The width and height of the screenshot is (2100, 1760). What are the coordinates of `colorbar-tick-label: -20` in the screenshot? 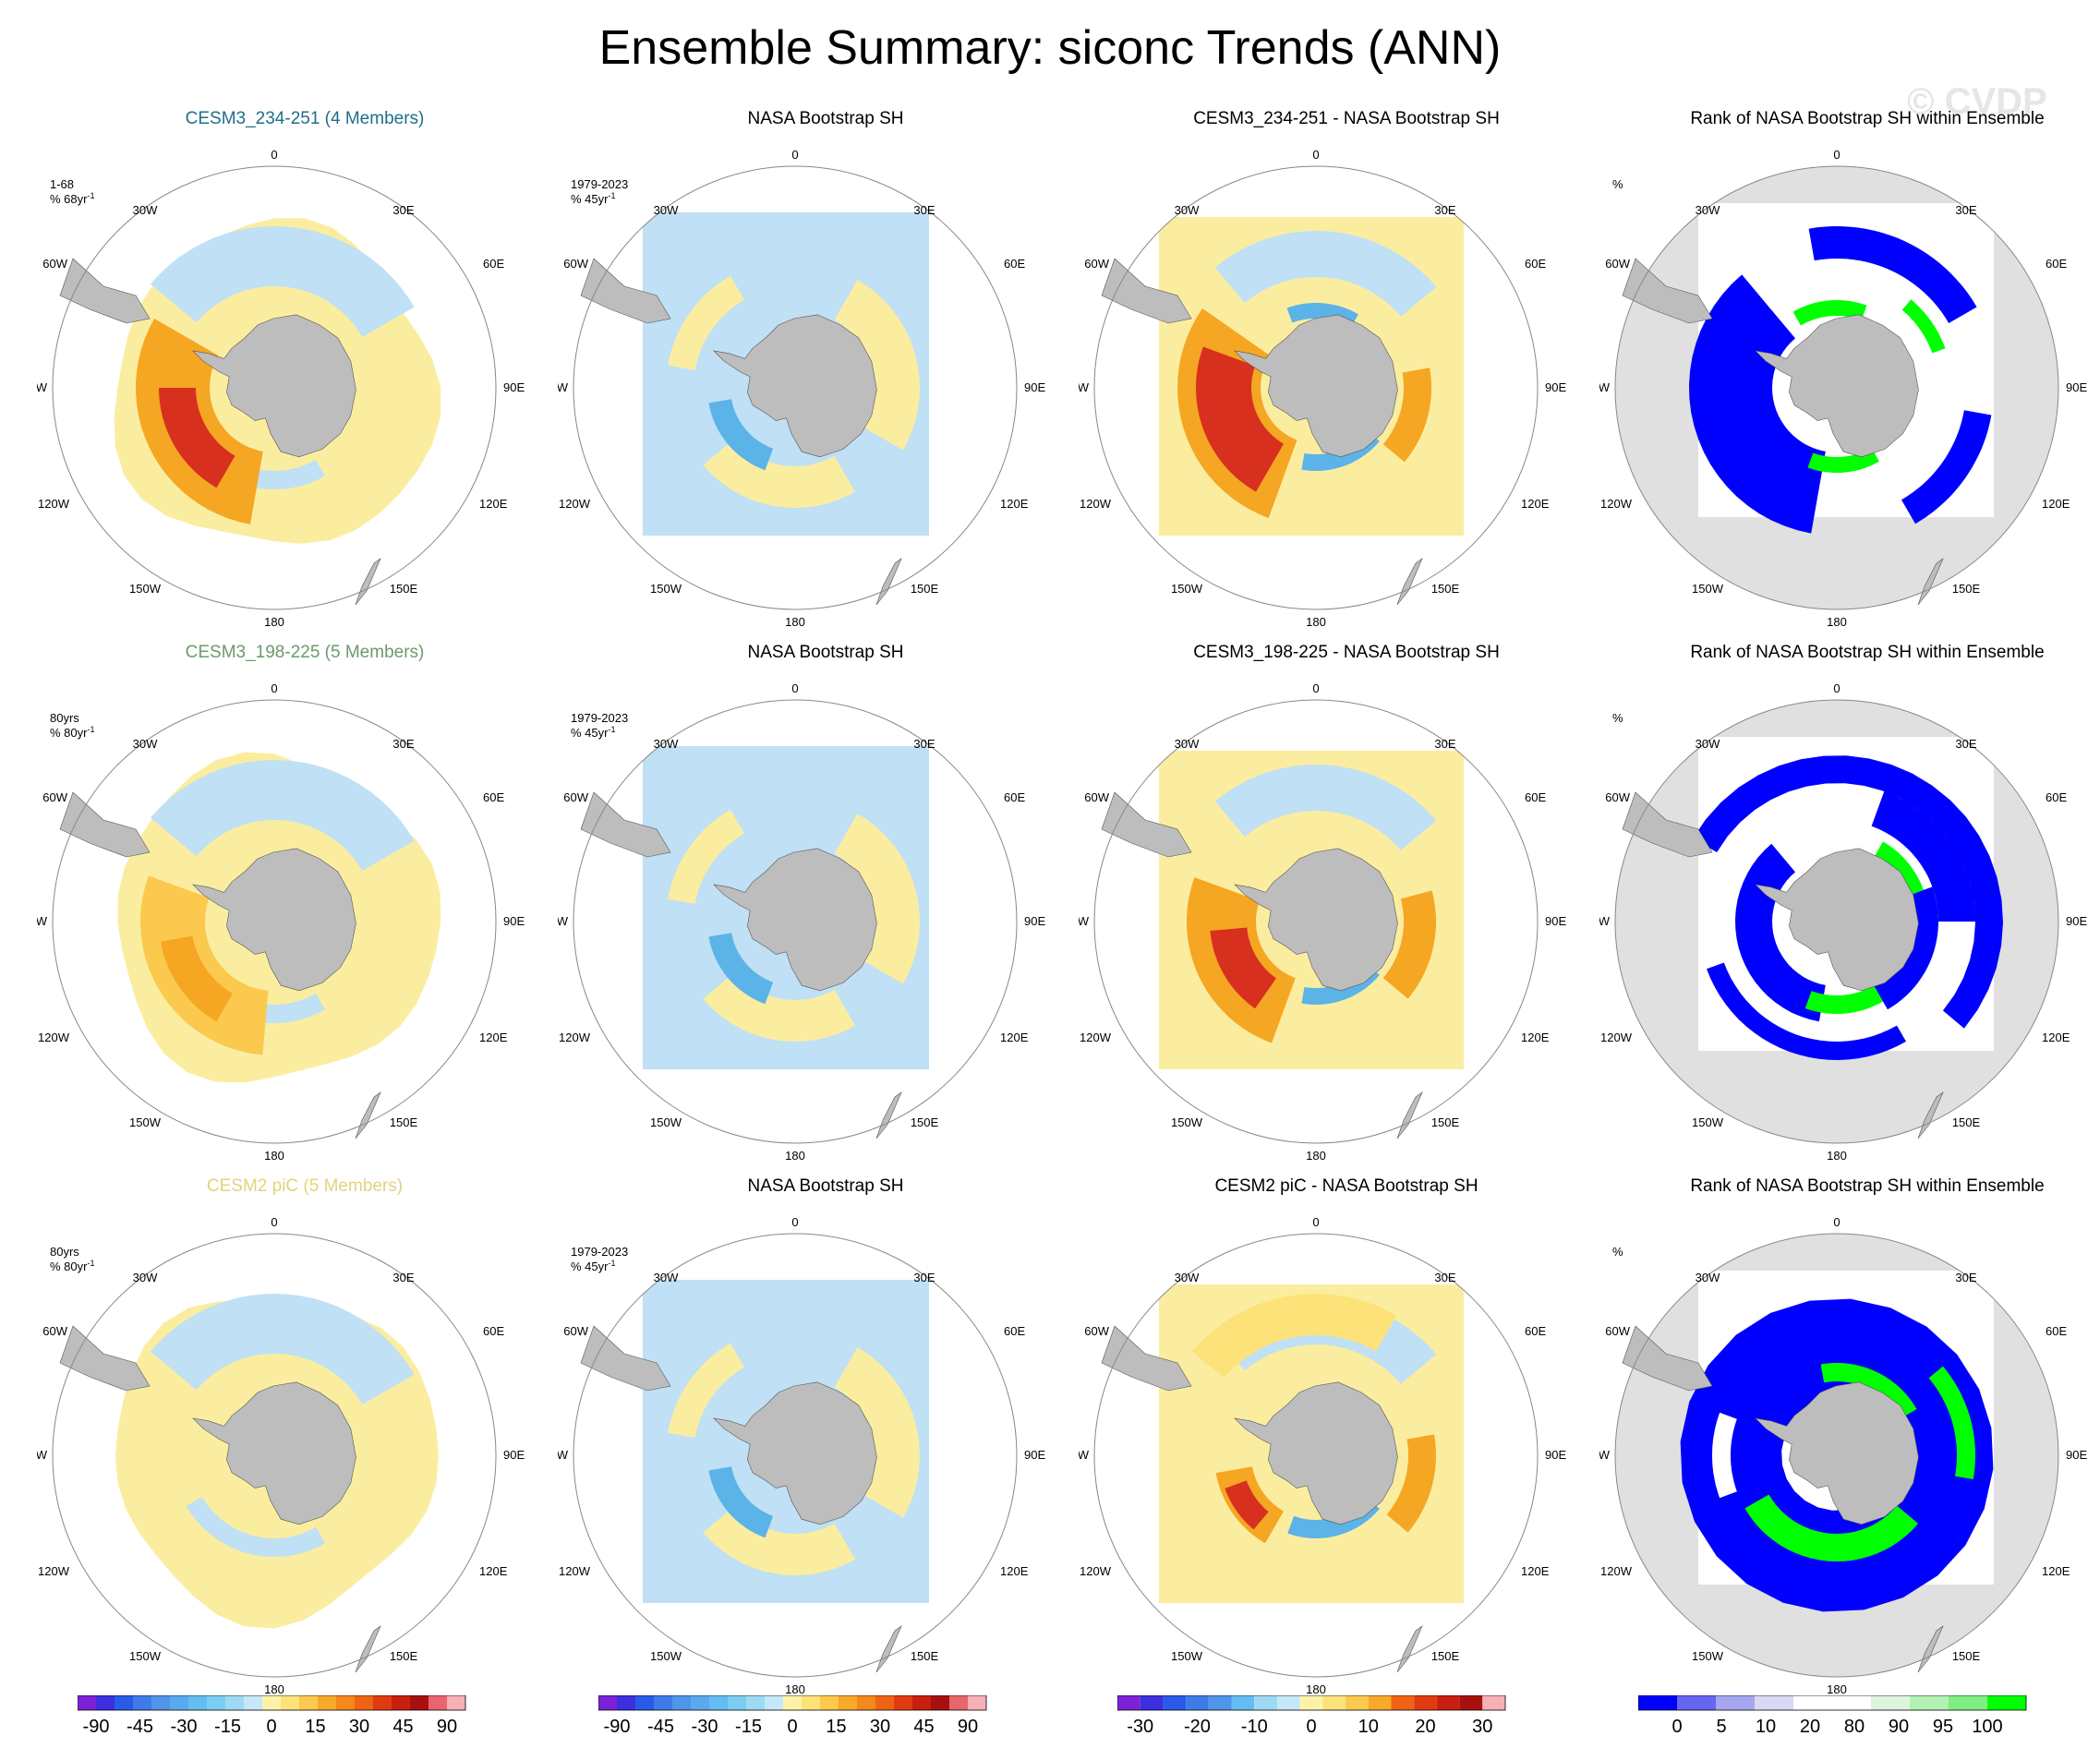 It's located at (1198, 1727).